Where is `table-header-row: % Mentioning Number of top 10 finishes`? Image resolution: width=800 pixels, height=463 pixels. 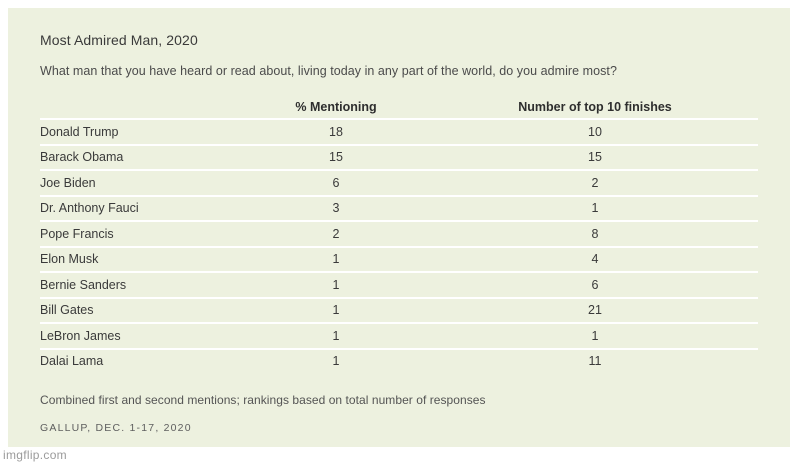
table-header-row: % Mentioning Number of top 10 finishes is located at coordinates (399, 107).